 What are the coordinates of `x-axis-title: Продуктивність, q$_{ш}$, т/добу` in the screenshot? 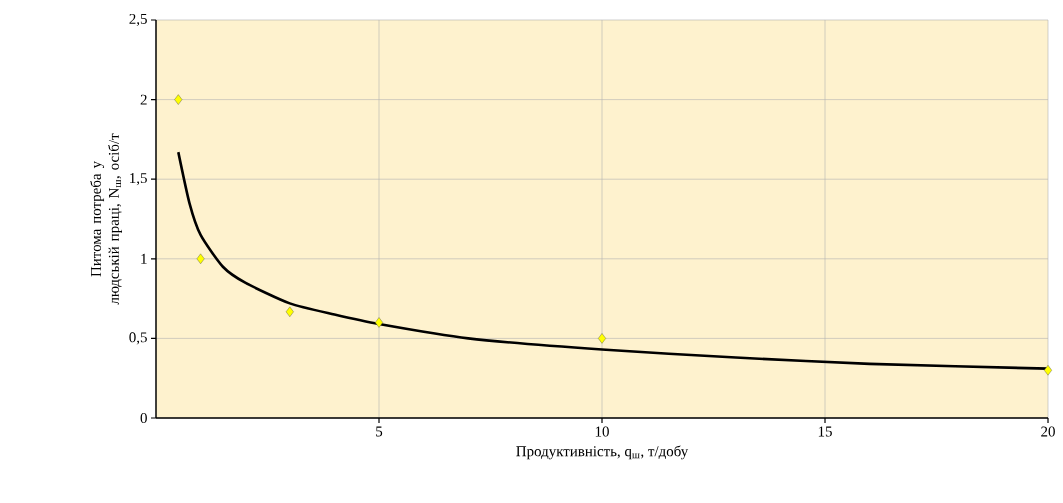 It's located at (602, 452).